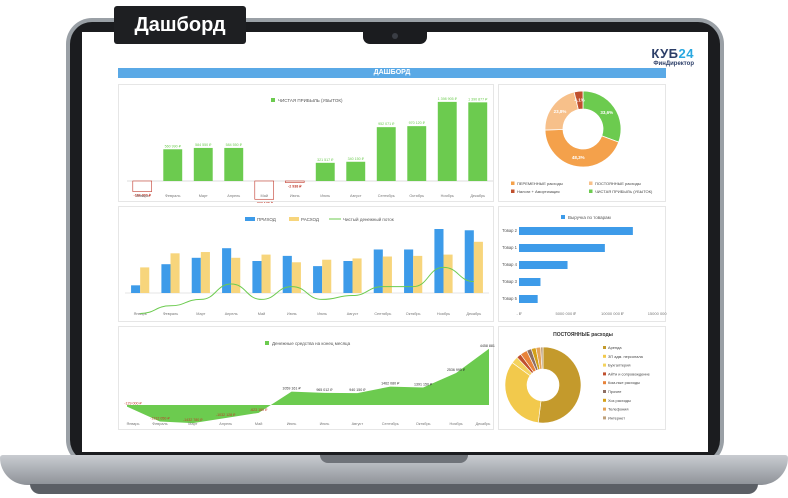 This screenshot has height=498, width=788. Describe the element at coordinates (294, 219) in the screenshot. I see `legend-swatch-expense` at that location.